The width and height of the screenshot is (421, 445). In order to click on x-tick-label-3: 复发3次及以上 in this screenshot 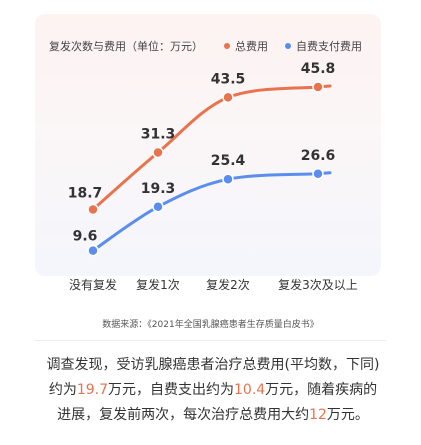, I will do `click(318, 284)`.